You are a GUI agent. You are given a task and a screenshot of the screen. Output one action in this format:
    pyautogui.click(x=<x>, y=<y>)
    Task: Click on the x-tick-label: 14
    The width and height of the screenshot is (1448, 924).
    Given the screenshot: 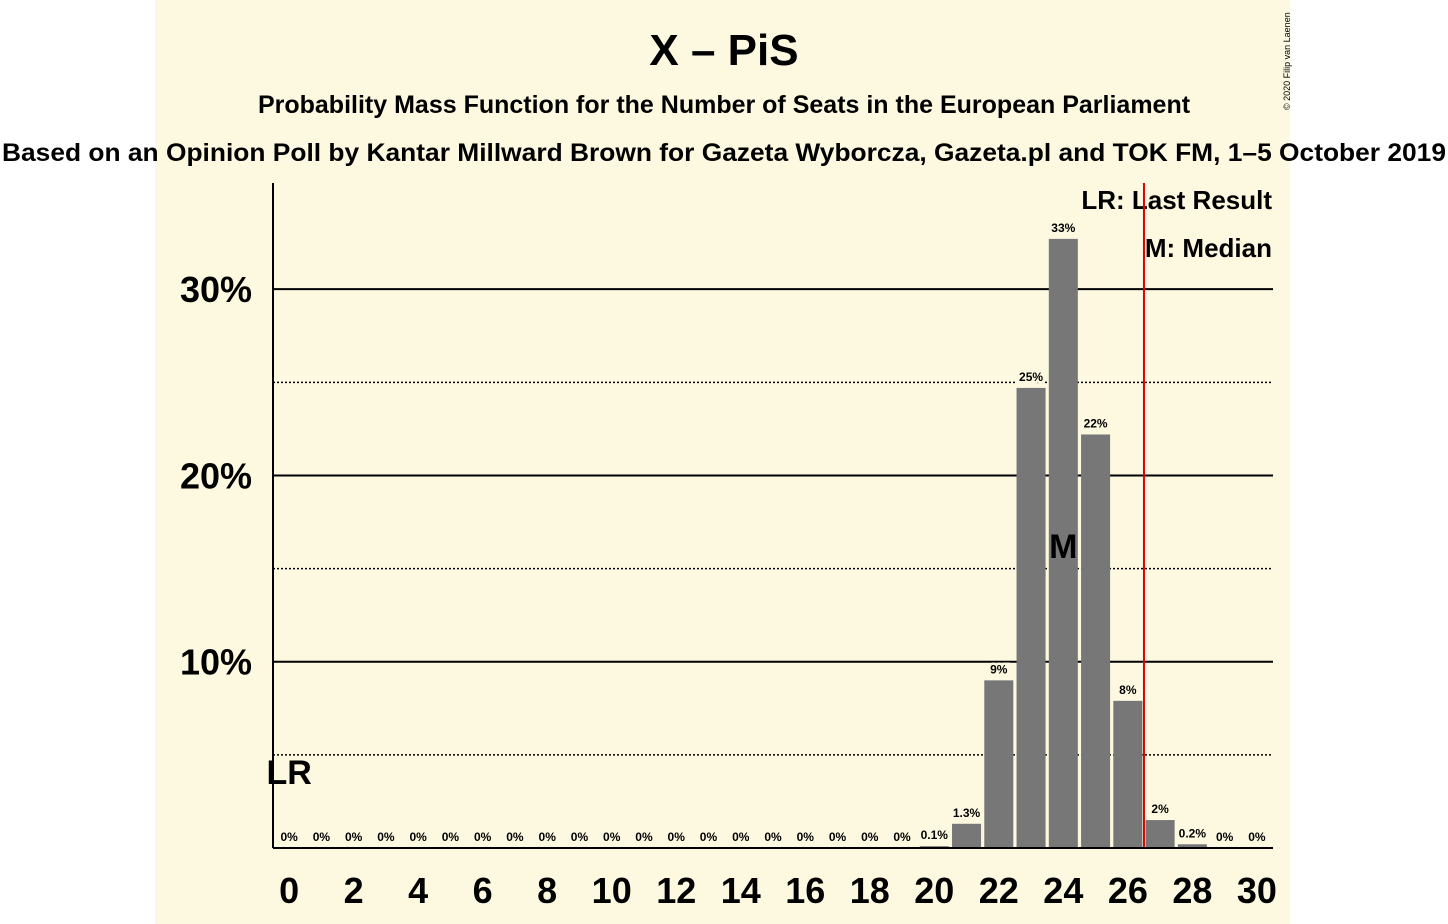 What is the action you would take?
    pyautogui.click(x=741, y=890)
    